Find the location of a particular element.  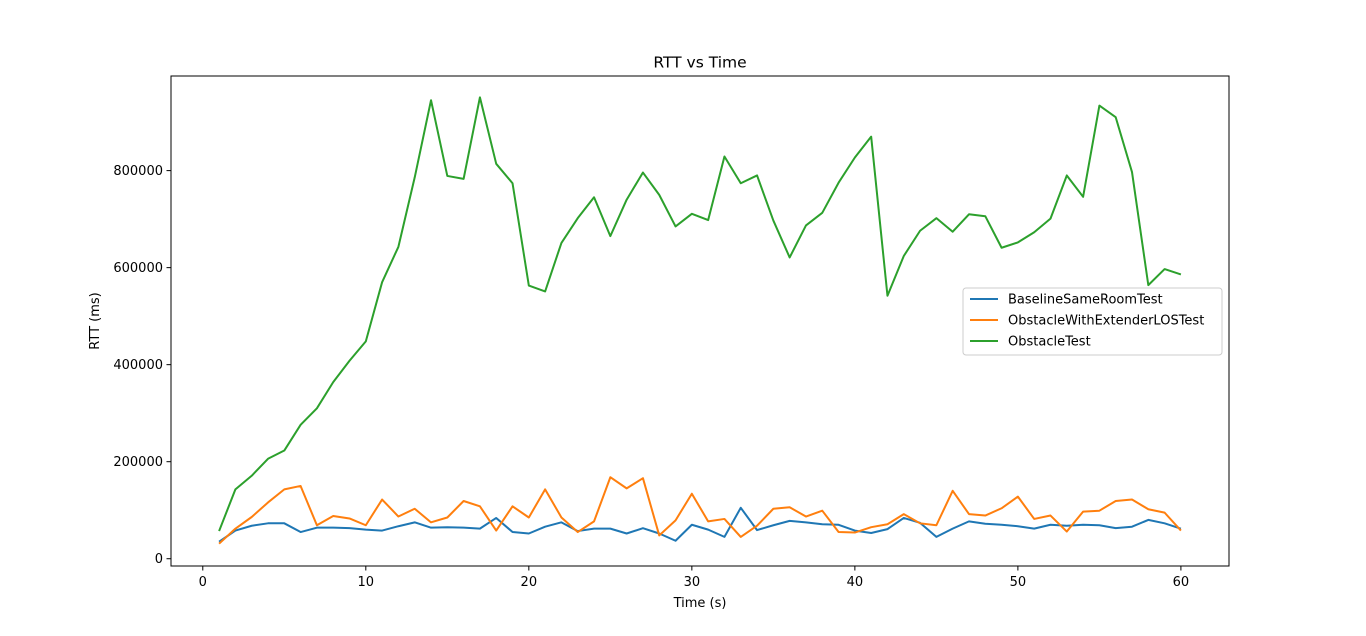

y-tick-label: 0 is located at coordinates (159, 559).